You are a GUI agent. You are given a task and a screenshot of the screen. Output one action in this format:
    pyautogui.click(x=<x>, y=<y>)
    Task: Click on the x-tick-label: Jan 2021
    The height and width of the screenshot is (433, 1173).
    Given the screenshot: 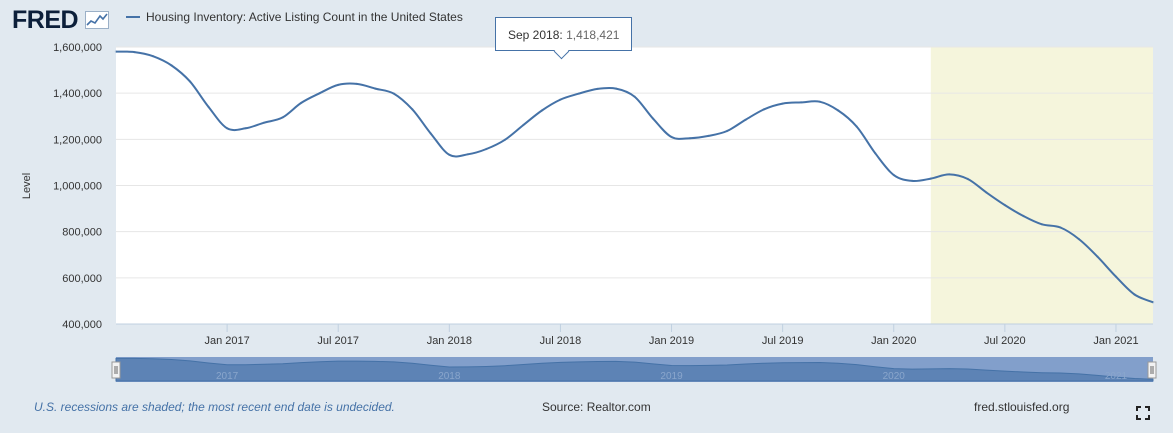 What is the action you would take?
    pyautogui.click(x=1115, y=341)
    